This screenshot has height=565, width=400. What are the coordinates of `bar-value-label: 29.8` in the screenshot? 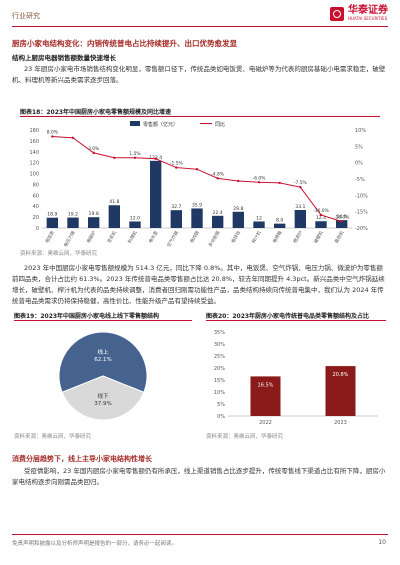 It's located at (238, 209).